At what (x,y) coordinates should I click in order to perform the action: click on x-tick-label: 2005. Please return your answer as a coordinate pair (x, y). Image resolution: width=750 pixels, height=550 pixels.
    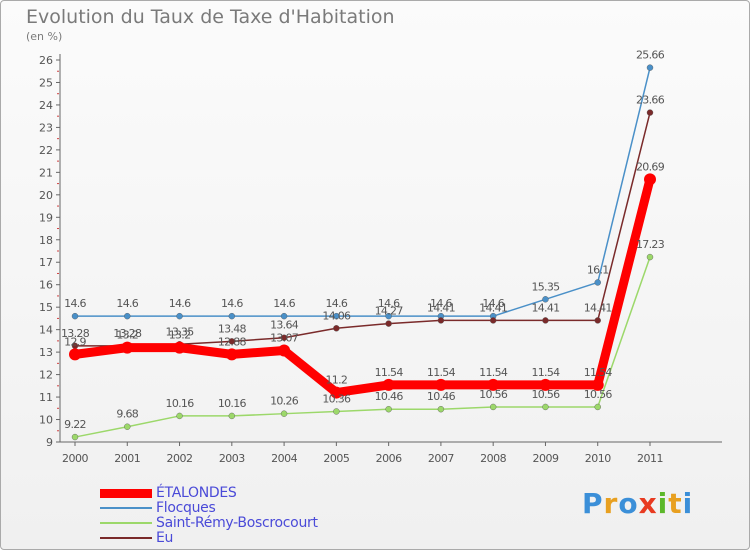
    Looking at the image, I should click on (336, 458).